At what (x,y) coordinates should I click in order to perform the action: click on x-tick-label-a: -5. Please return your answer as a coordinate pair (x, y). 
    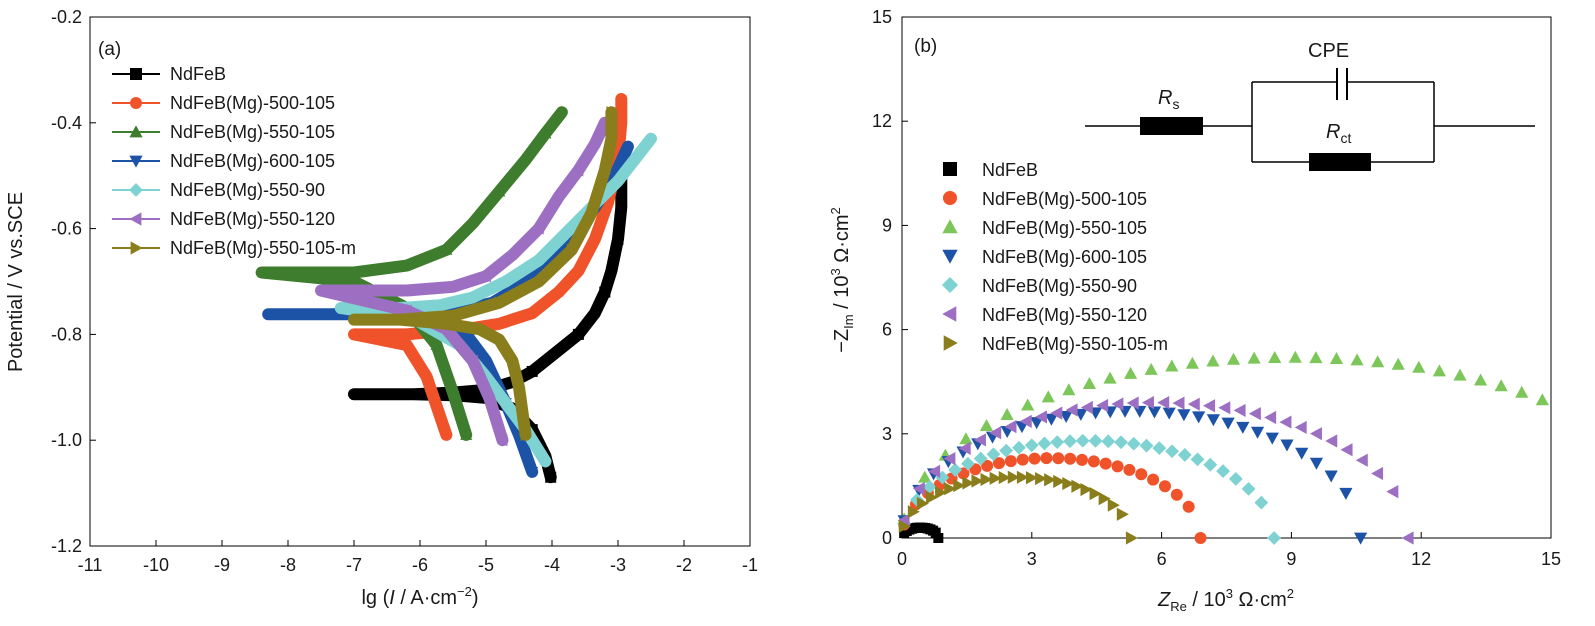
    Looking at the image, I should click on (486, 565).